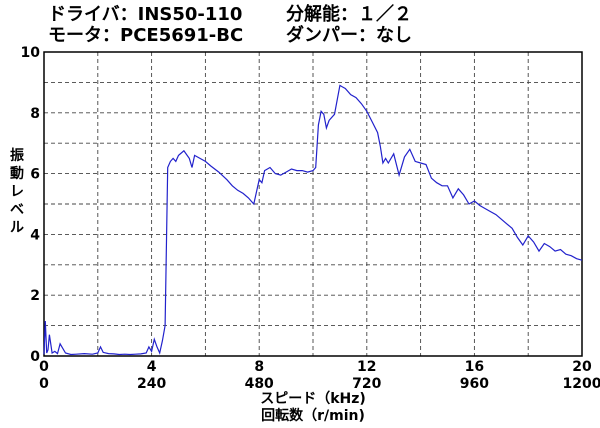  Describe the element at coordinates (31, 205) in the screenshot. I see `y-tick-labels: 0 2 4 6 8 10` at that location.